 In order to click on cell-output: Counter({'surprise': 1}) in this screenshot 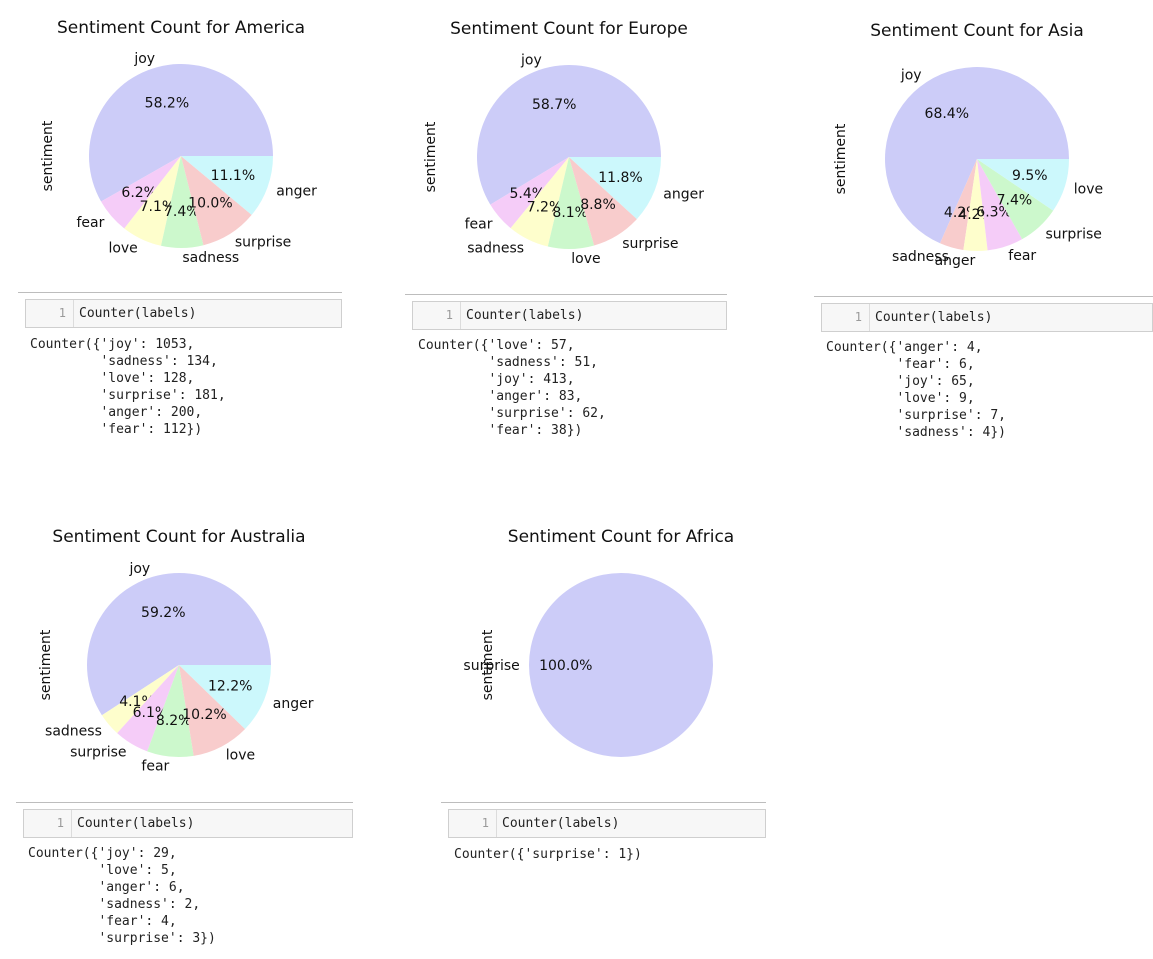, I will do `click(548, 854)`.